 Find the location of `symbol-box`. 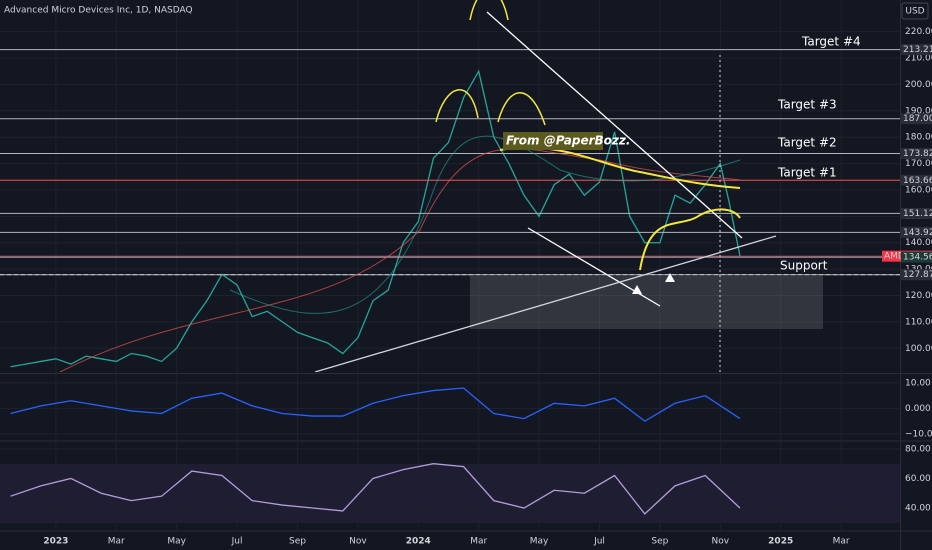

symbol-box is located at coordinates (891, 256).